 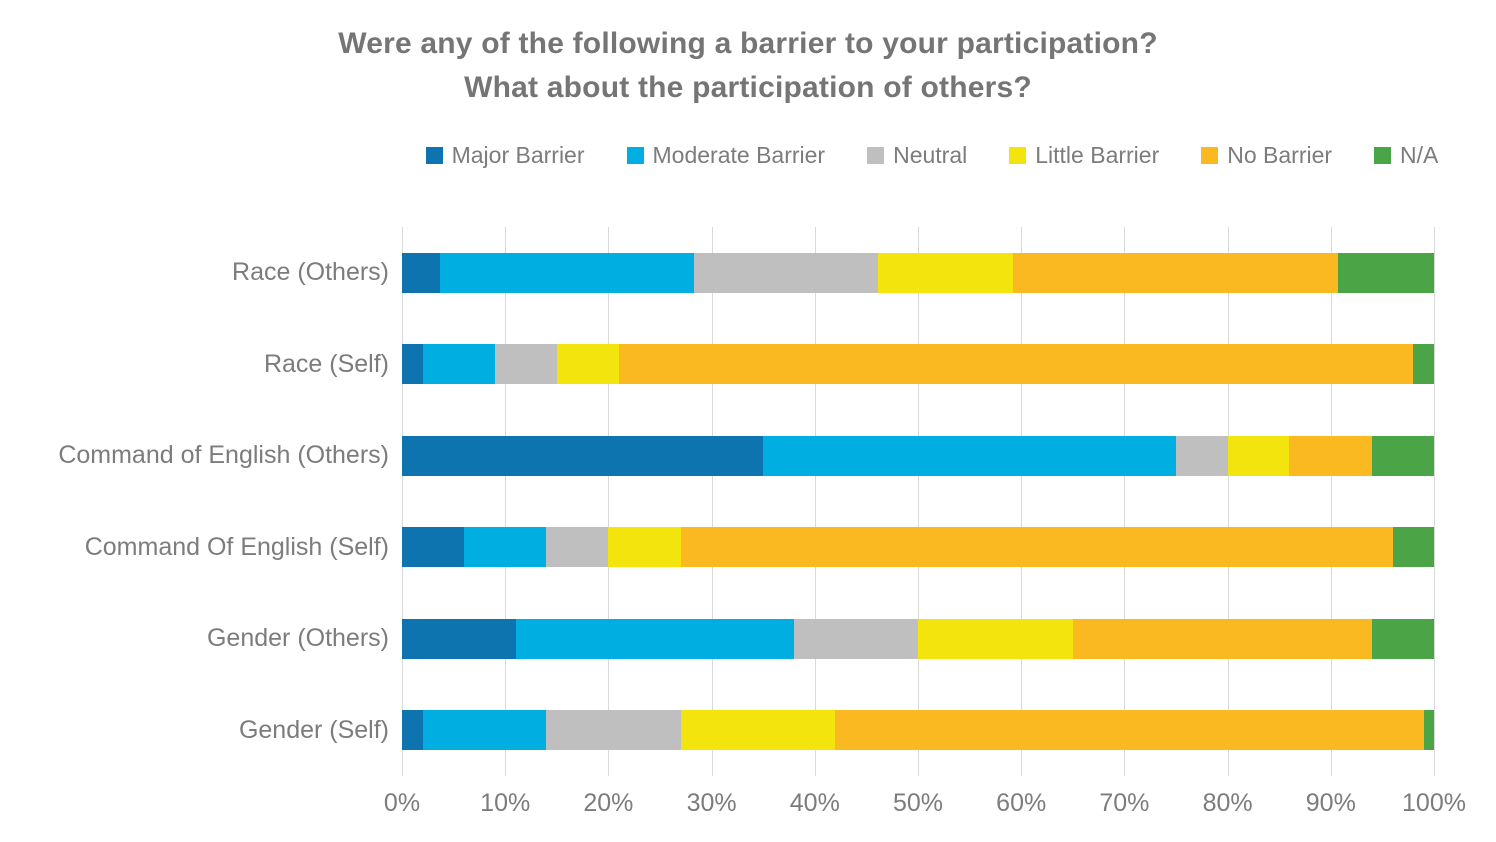 I want to click on x-axis-tick: 20%, so click(x=608, y=803).